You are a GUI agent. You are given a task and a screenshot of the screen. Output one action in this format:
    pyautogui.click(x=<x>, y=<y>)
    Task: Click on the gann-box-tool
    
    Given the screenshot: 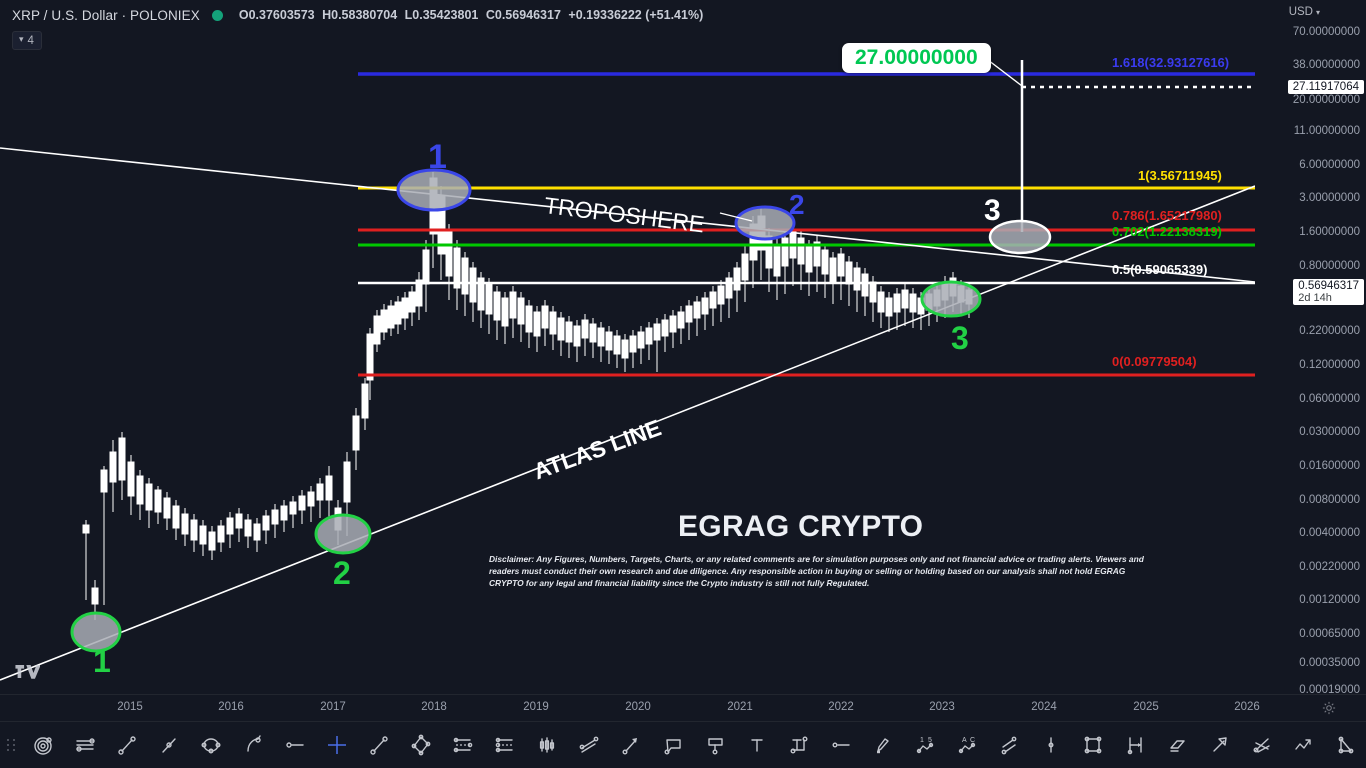 What is the action you would take?
    pyautogui.click(x=421, y=745)
    